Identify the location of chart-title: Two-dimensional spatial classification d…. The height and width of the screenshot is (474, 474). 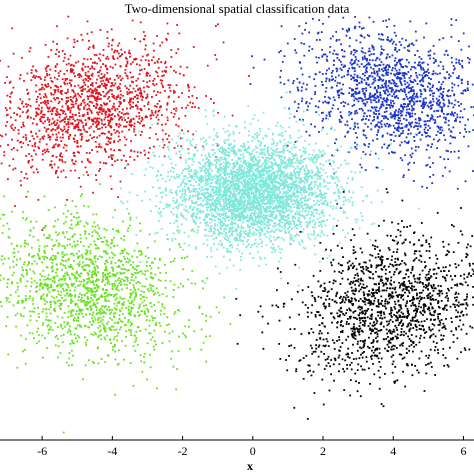
(237, 8).